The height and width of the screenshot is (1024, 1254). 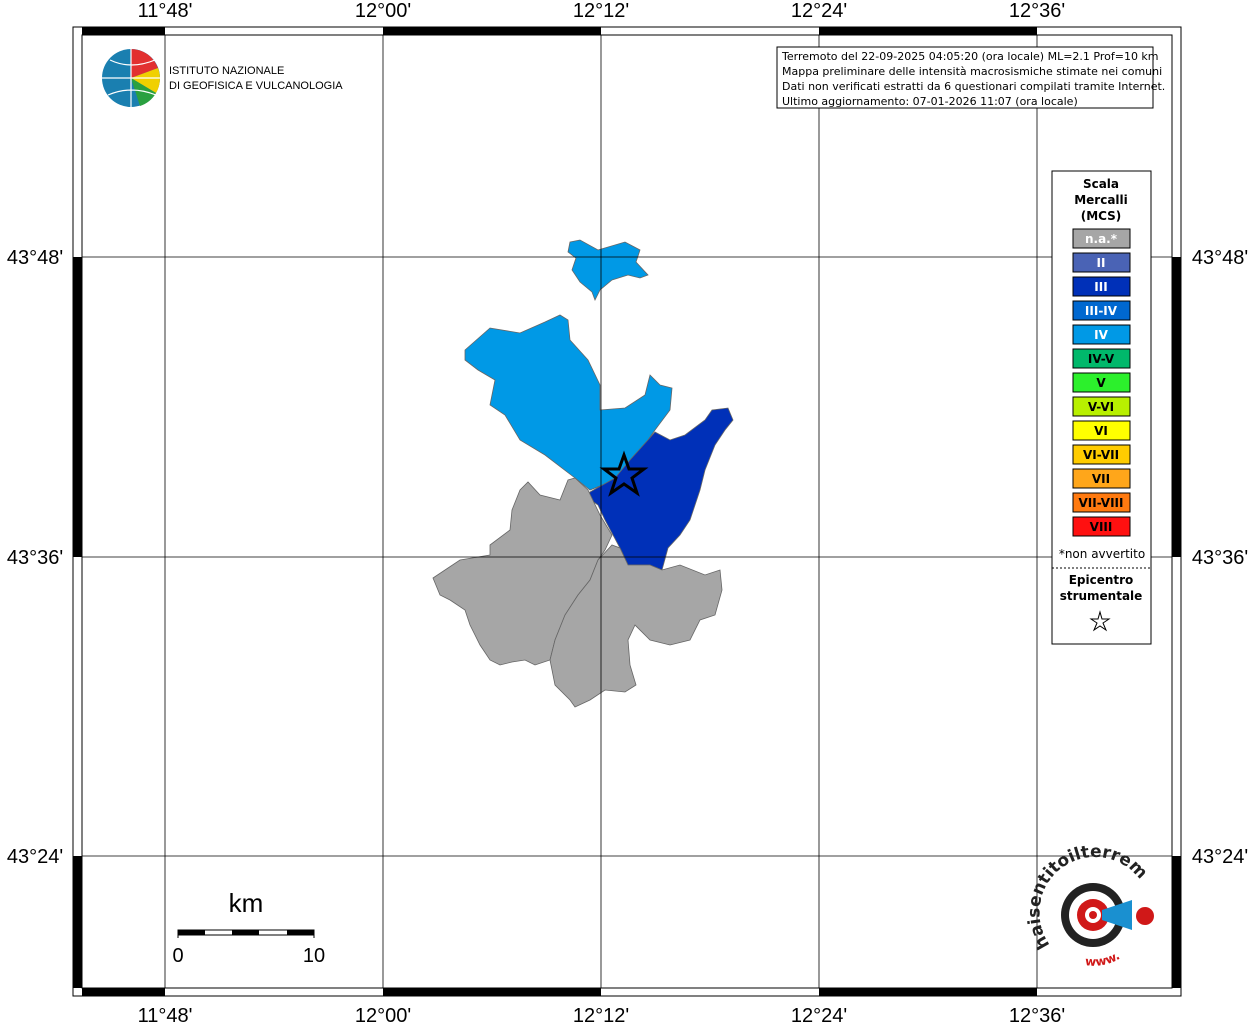 I want to click on legend-label: n.a.*, so click(x=1101, y=239).